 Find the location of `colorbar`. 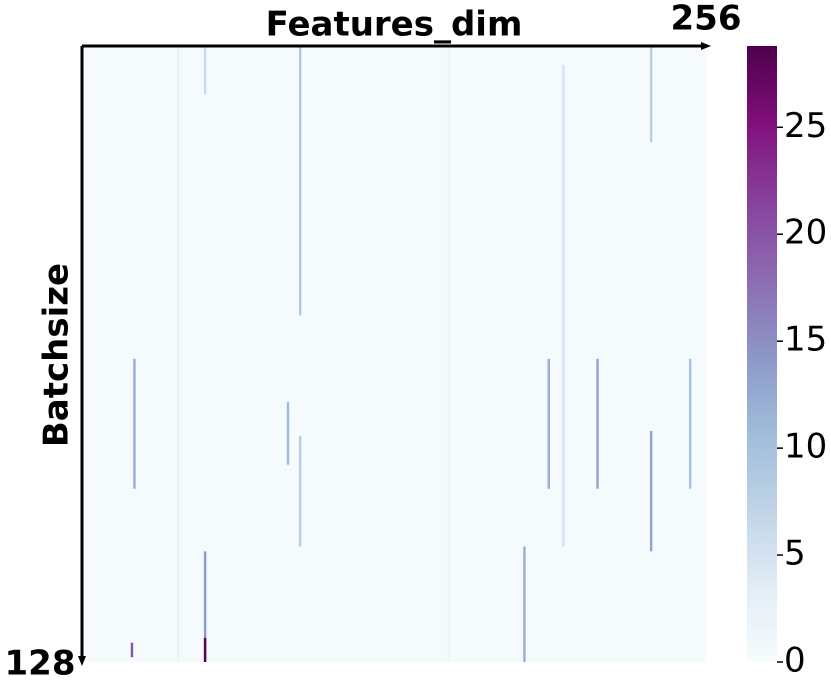

colorbar is located at coordinates (762, 354).